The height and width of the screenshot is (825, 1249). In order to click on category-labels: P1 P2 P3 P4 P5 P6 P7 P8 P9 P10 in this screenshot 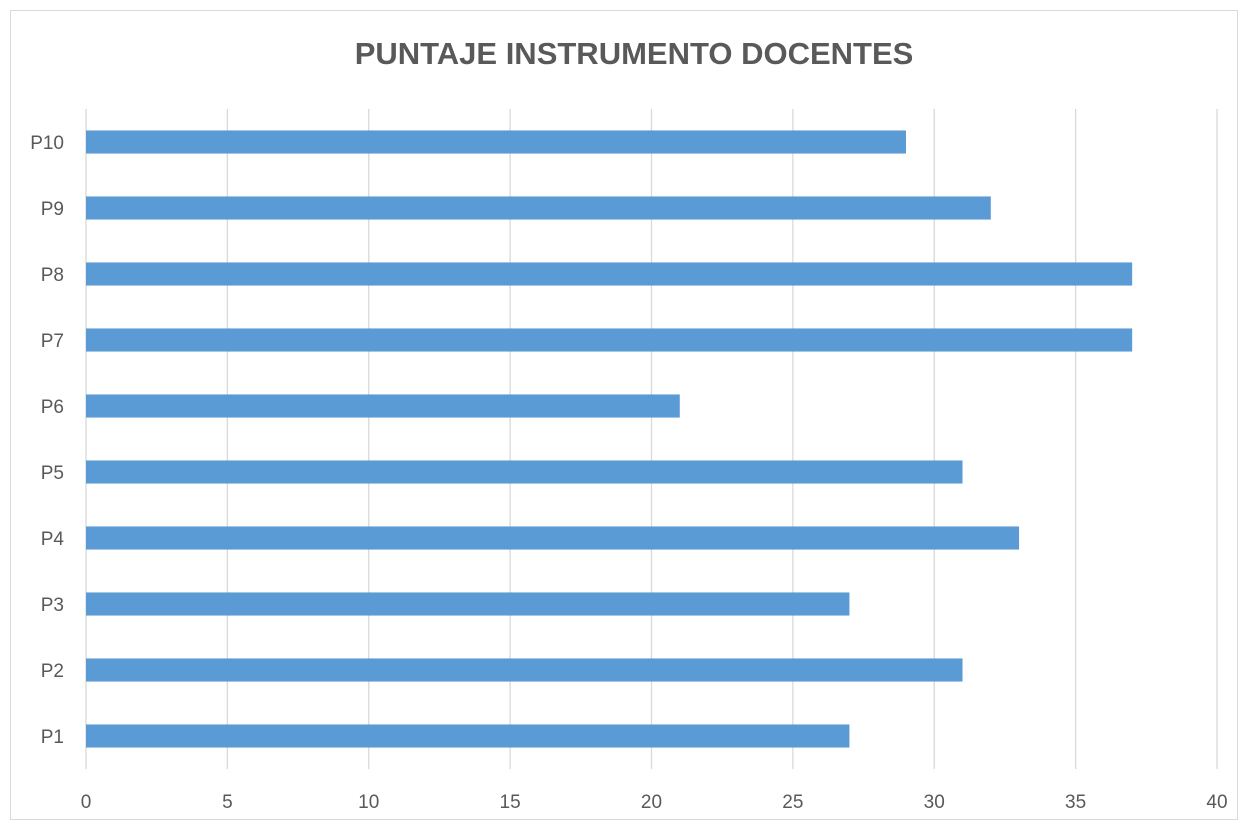, I will do `click(47, 440)`.